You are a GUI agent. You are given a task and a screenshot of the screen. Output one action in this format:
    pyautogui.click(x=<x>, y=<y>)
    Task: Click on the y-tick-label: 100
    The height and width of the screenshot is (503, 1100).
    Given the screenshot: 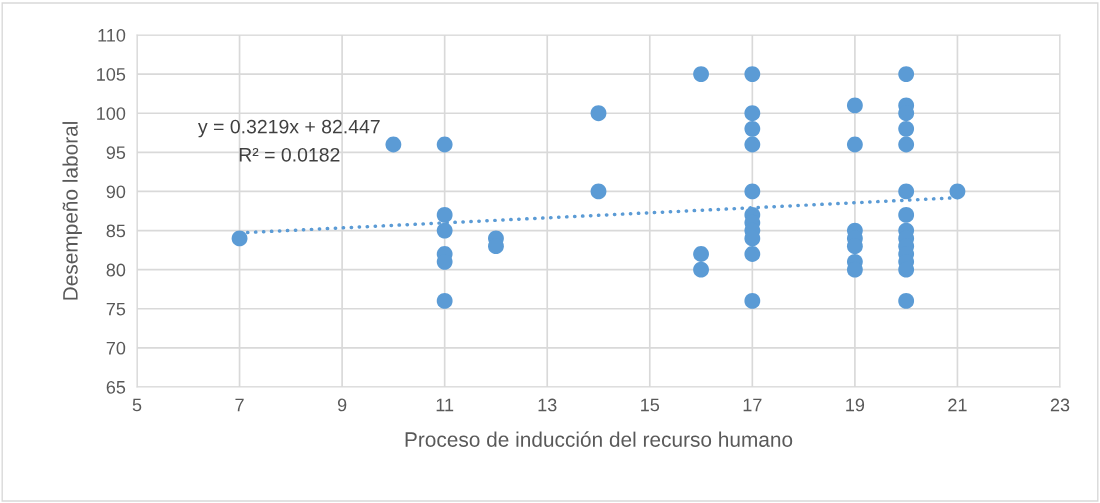 What is the action you would take?
    pyautogui.click(x=111, y=113)
    